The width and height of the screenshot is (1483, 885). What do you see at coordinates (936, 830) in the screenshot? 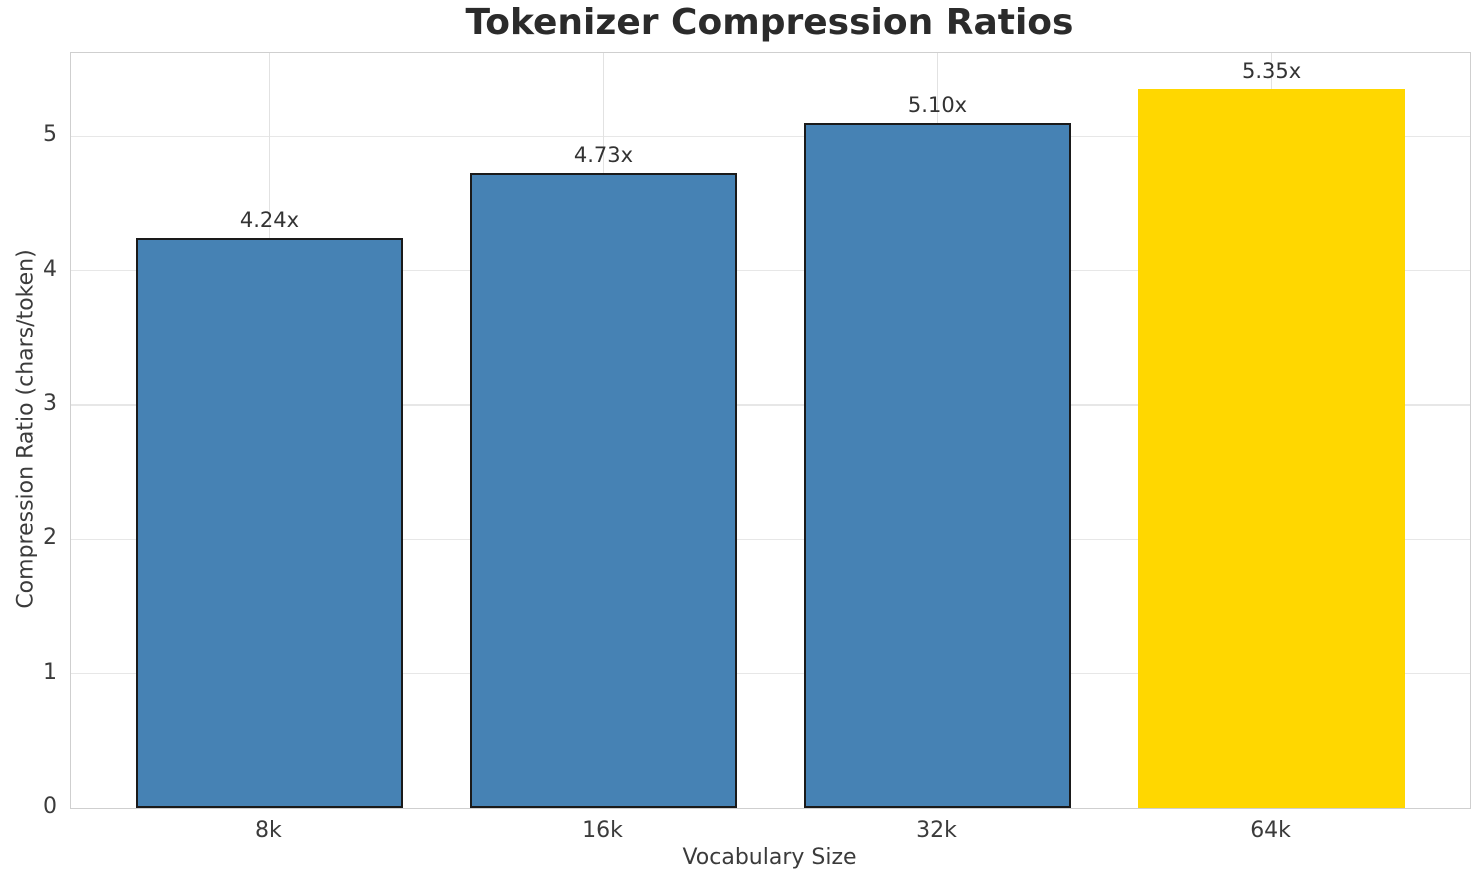
I see `x-tick-label: 32k` at bounding box center [936, 830].